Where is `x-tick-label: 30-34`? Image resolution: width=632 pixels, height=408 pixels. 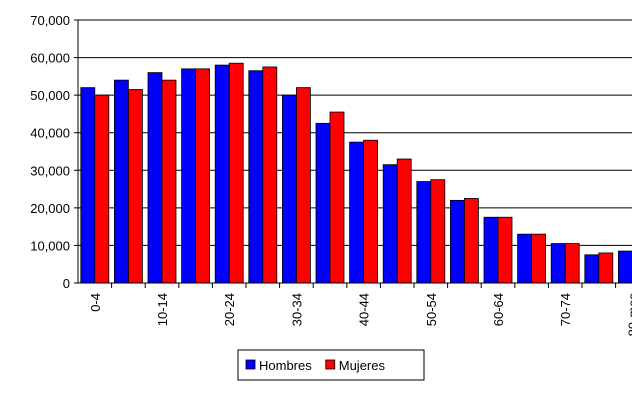 x-tick-label: 30-34 is located at coordinates (296, 309).